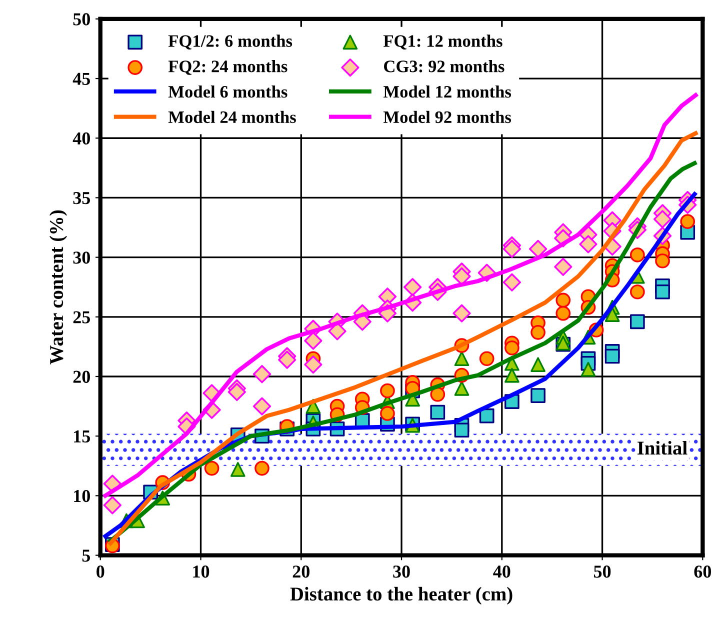 This screenshot has height=631, width=717. Describe the element at coordinates (81, 317) in the screenshot. I see `y-tick-label: 25` at that location.